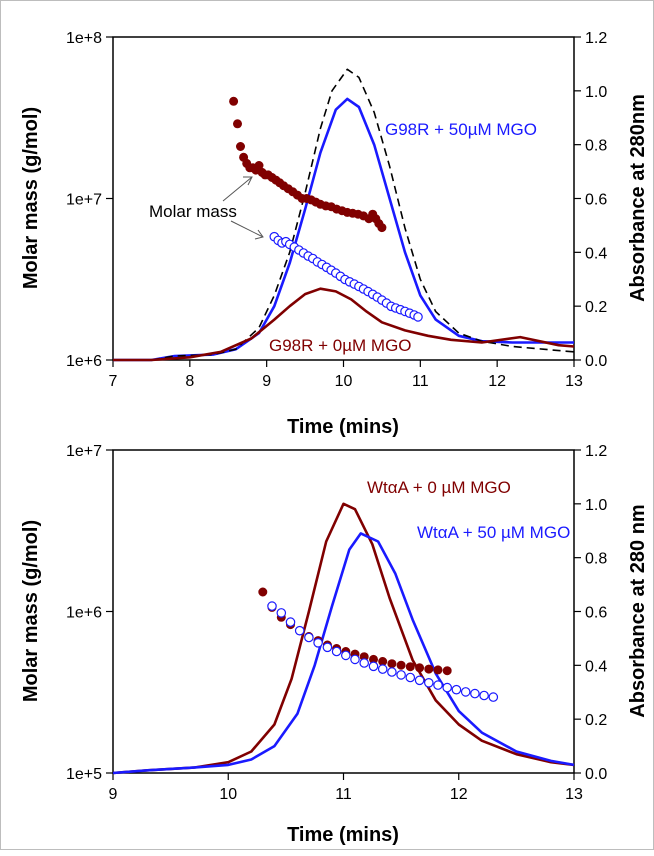  I want to click on chart-top-y-ticks: 1e+6 1e+7 1e+8, so click(89, 200).